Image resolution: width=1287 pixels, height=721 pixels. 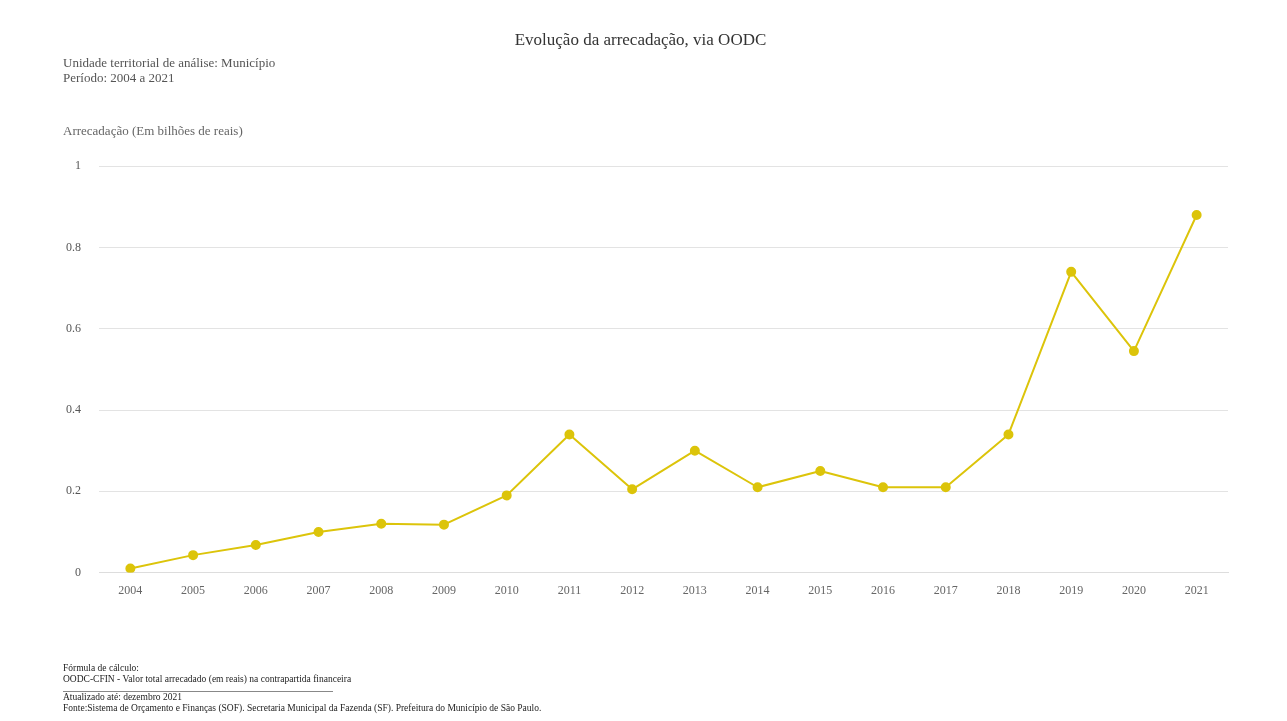 I want to click on x-tick-label: 2005, so click(x=193, y=589).